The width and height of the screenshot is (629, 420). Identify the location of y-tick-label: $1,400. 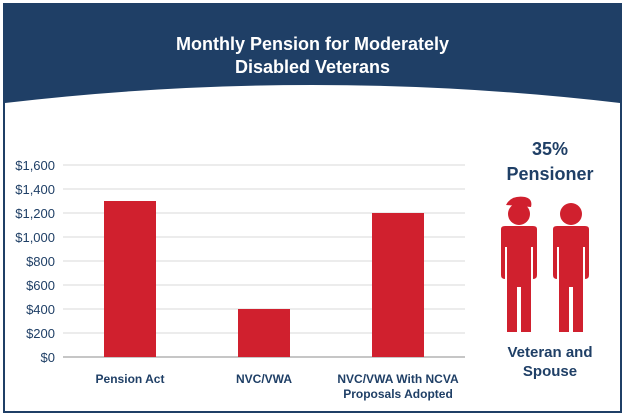
(35, 189).